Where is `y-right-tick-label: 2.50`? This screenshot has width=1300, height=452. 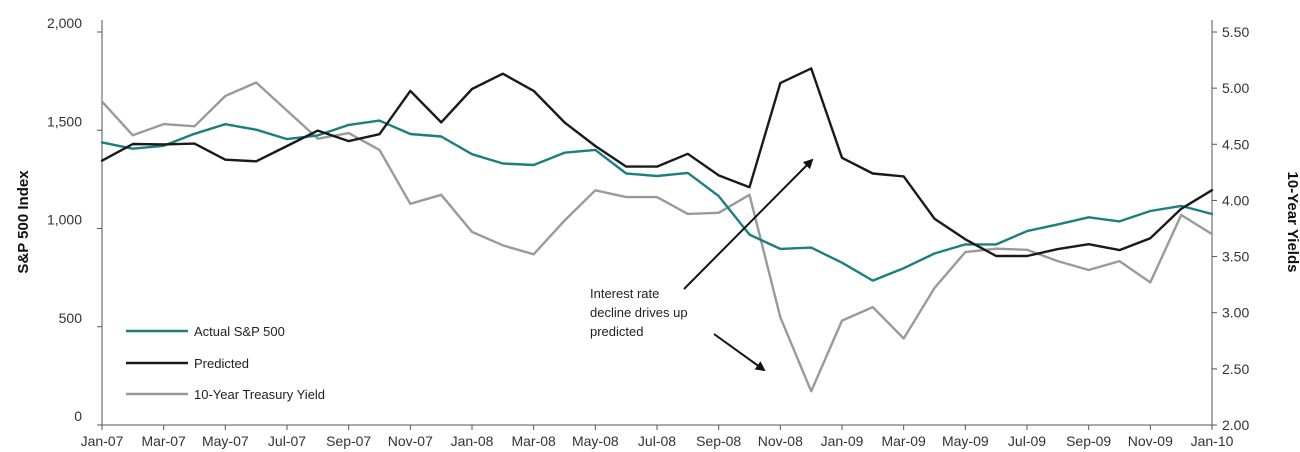
y-right-tick-label: 2.50 is located at coordinates (1235, 369).